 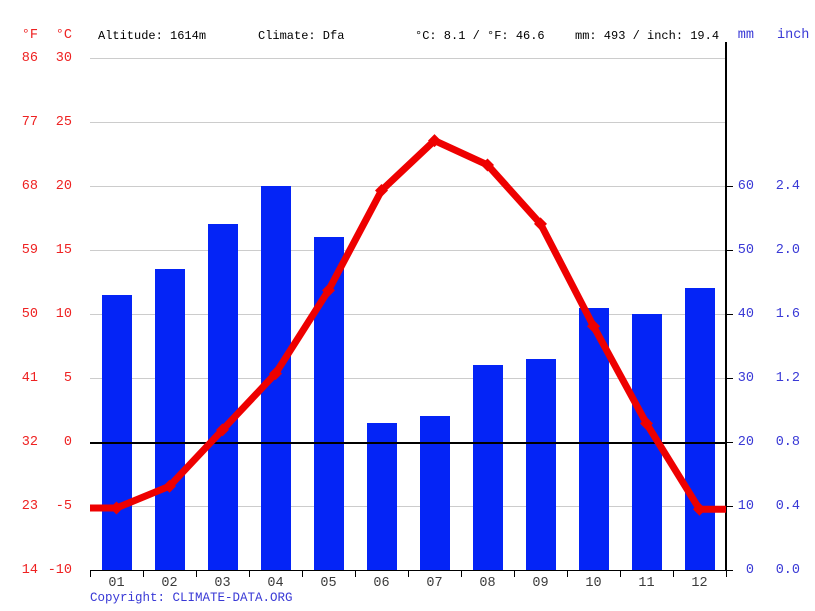 What do you see at coordinates (408, 58) in the screenshot?
I see `gridline-30c` at bounding box center [408, 58].